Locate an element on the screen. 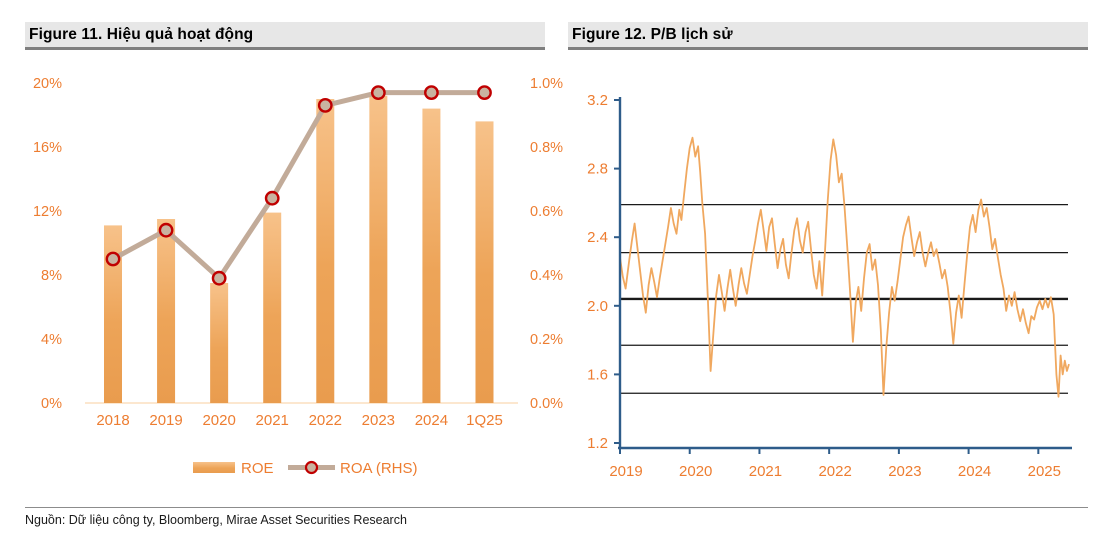 Image resolution: width=1111 pixels, height=539 pixels. legend-roe-label: ROE is located at coordinates (257, 468).